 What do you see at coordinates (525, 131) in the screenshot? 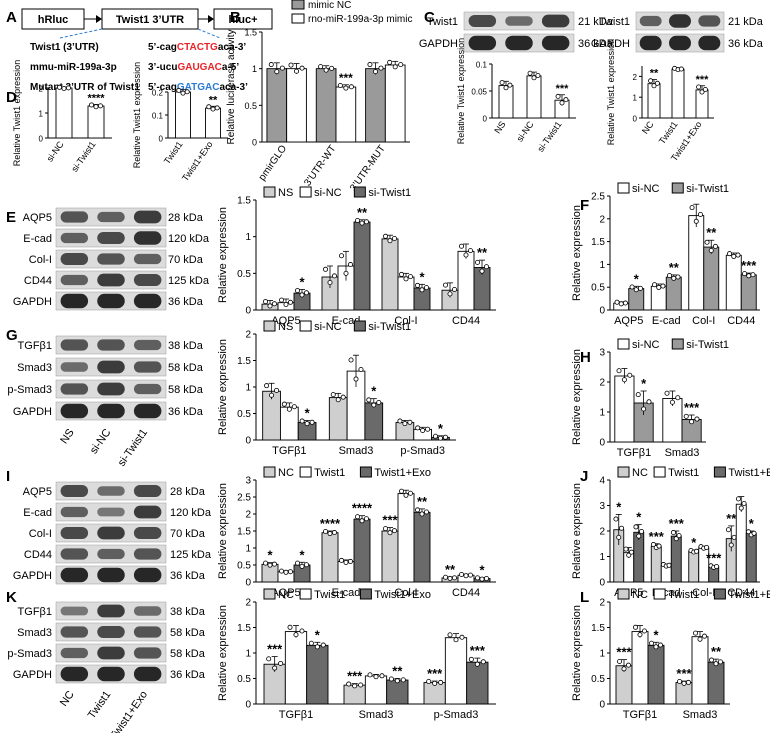
I see `x-tick-label: si-NC` at bounding box center [525, 131].